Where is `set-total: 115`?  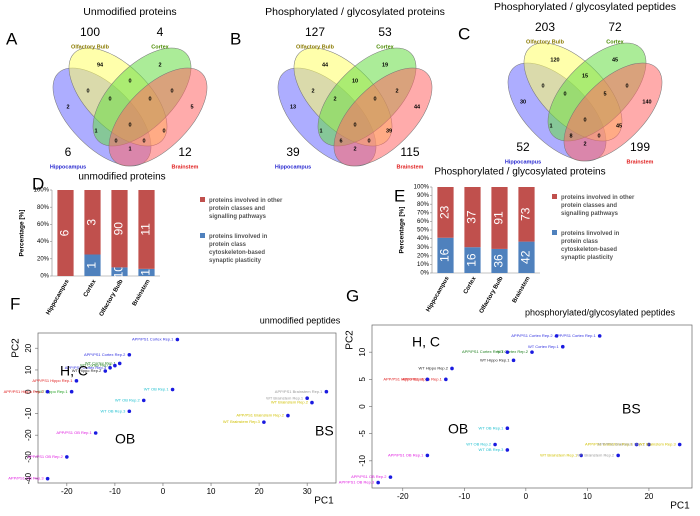
set-total: 115 is located at coordinates (409, 152).